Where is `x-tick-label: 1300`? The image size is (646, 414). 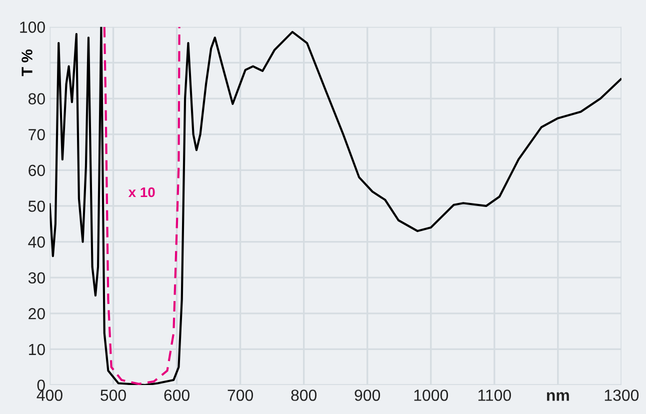 x-tick-label: 1300 is located at coordinates (621, 395).